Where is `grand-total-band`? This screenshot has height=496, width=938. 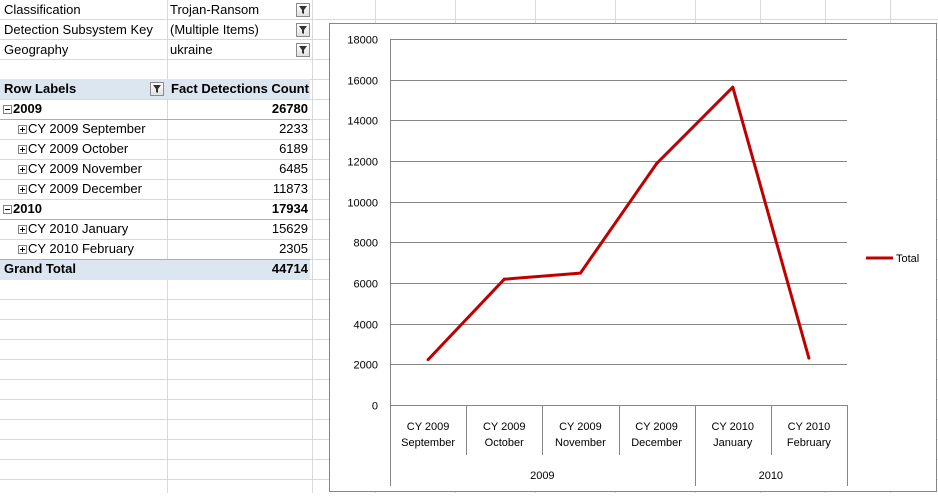 grand-total-band is located at coordinates (155, 269).